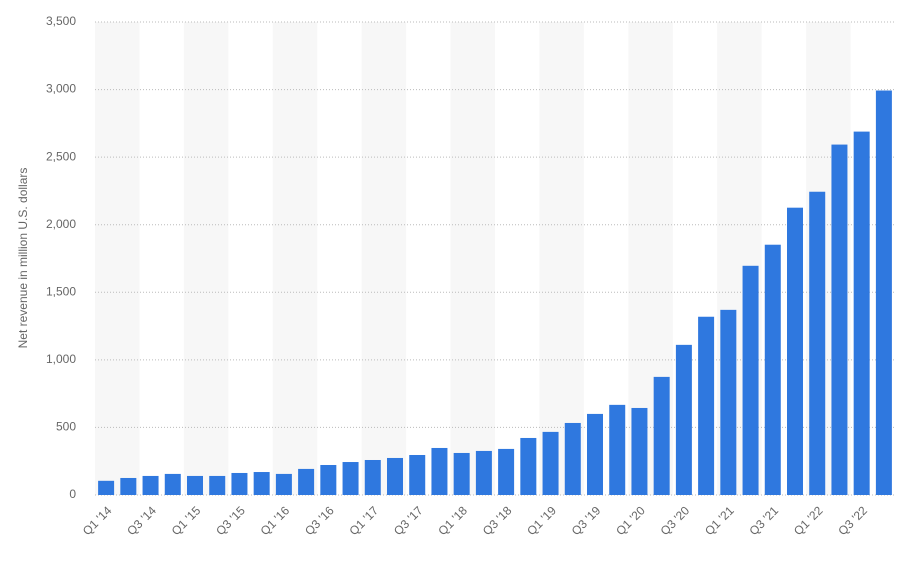 The height and width of the screenshot is (564, 908). What do you see at coordinates (408, 520) in the screenshot?
I see `x-tick-label: Q3 '17` at bounding box center [408, 520].